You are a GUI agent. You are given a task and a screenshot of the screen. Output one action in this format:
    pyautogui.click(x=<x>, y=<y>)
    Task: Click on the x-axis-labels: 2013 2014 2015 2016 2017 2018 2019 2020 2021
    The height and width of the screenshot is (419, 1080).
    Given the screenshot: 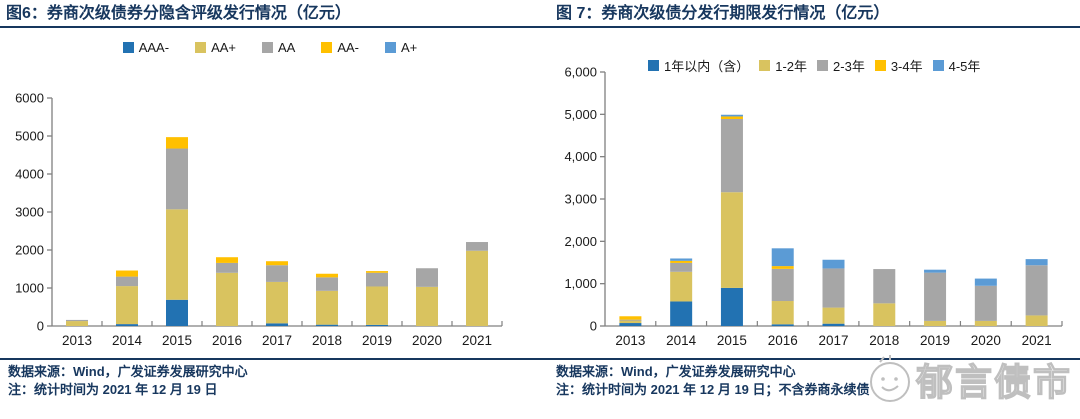 What is the action you would take?
    pyautogui.click(x=833, y=340)
    